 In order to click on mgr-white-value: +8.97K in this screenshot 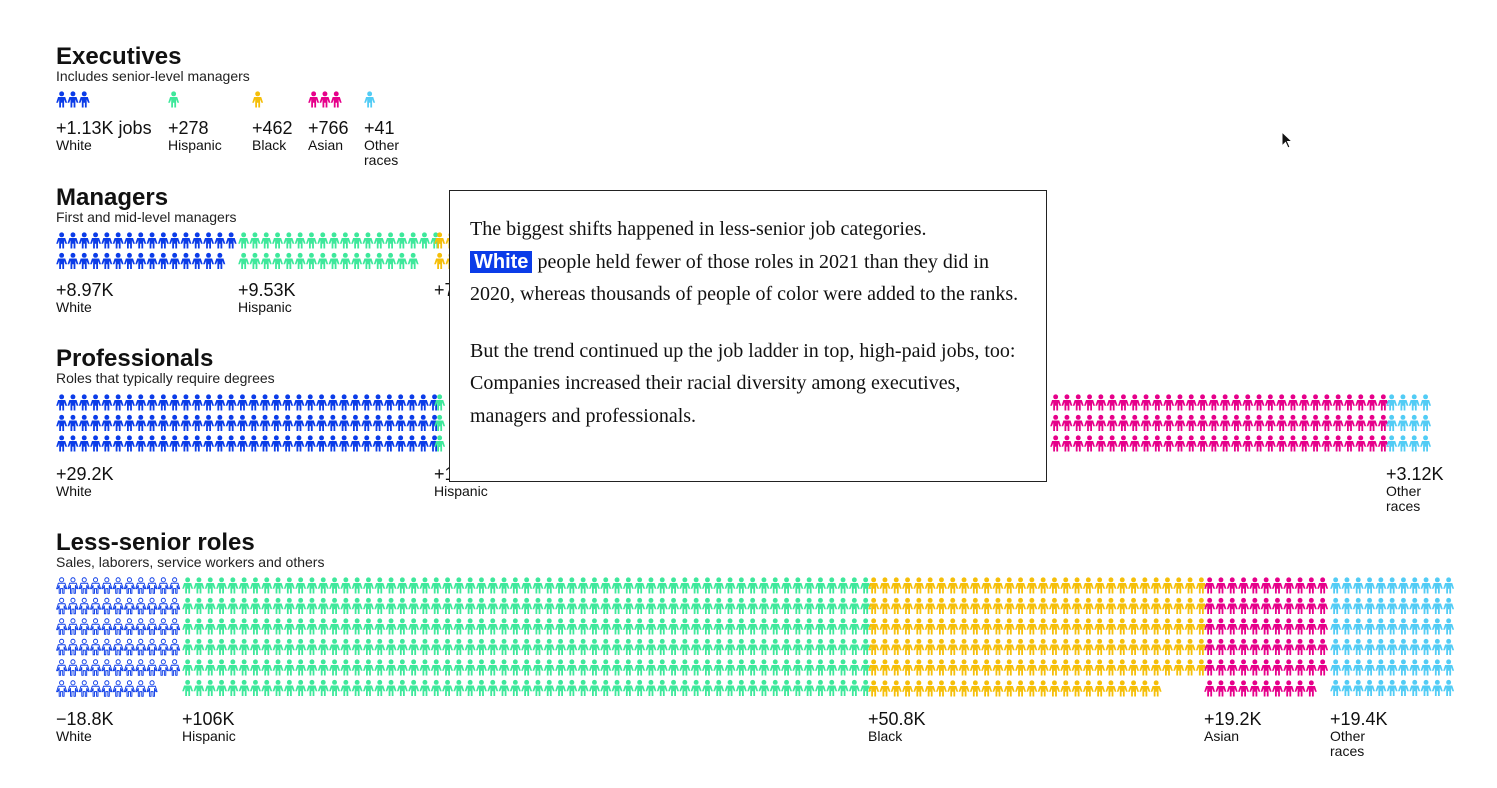, I will do `click(85, 290)`.